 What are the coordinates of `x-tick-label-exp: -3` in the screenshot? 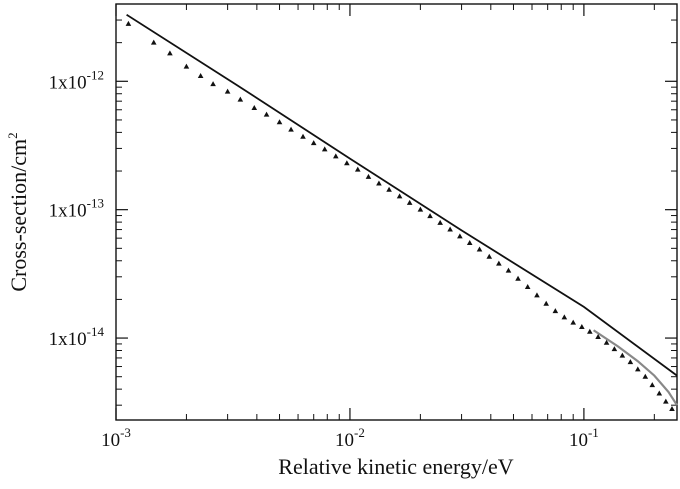 It's located at (125, 432).